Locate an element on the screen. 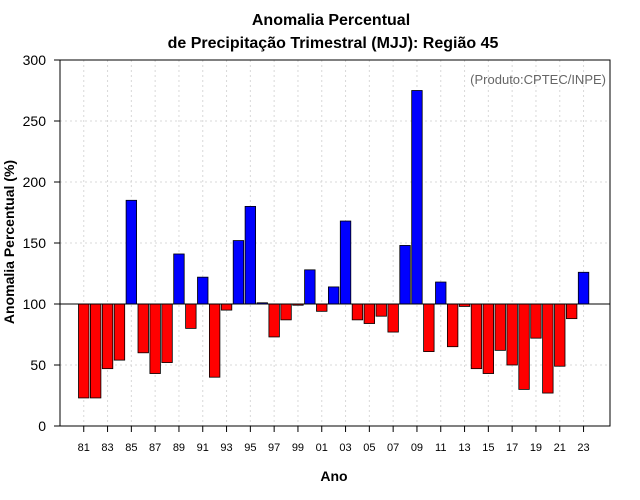  x-tick-label: 89 is located at coordinates (179, 448).